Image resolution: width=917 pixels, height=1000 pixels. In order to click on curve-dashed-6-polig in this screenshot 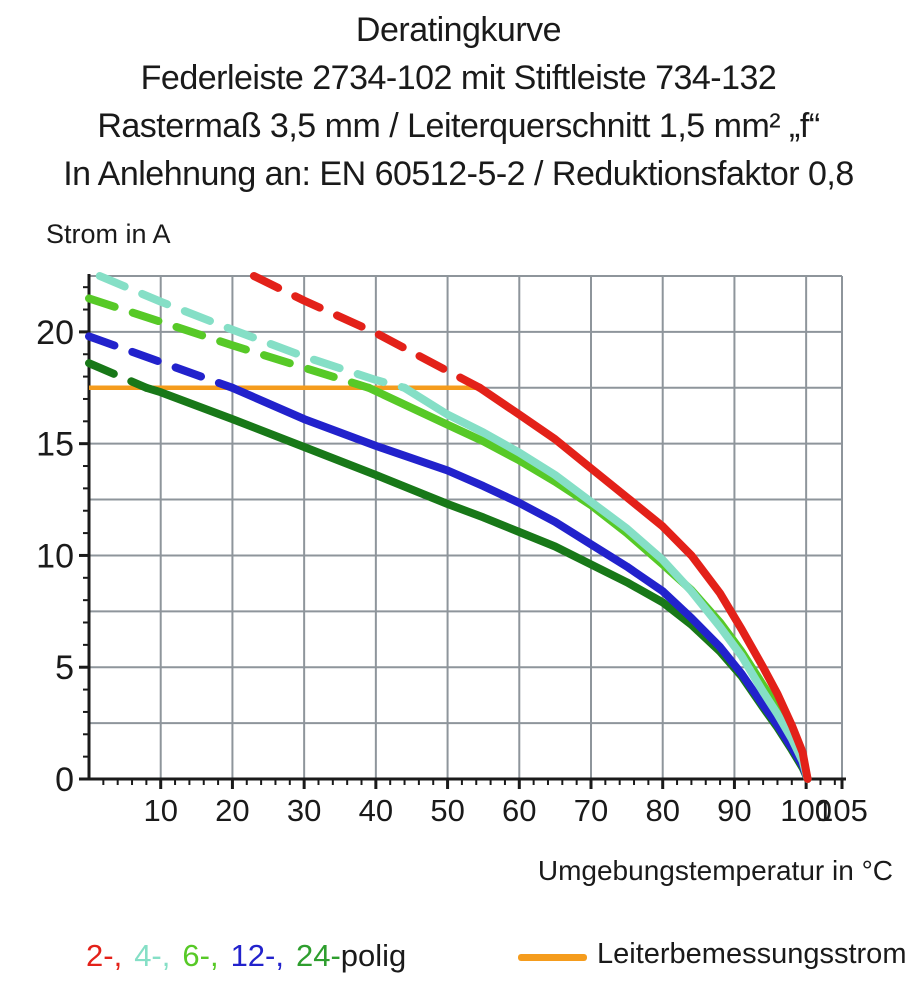, I will do `click(229, 343)`.